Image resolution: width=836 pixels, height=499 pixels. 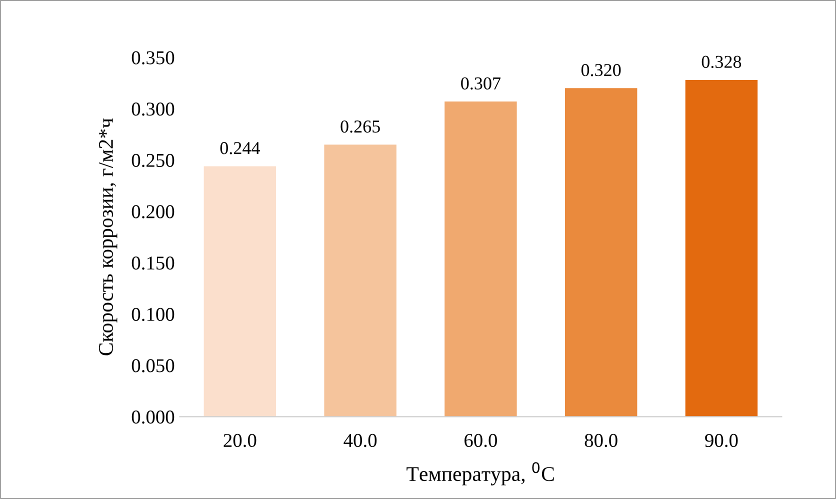 What do you see at coordinates (240, 441) in the screenshot?
I see `x-tick-label: 20.0` at bounding box center [240, 441].